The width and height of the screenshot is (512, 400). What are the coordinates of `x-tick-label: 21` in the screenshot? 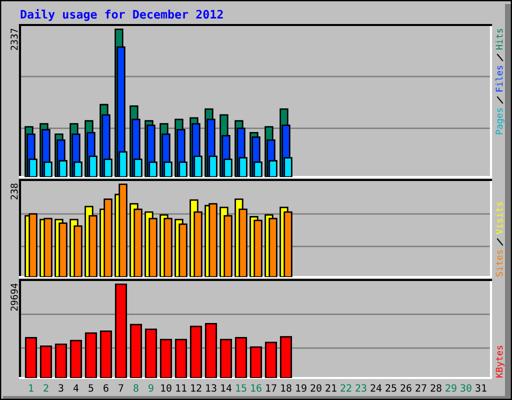 It's located at (331, 388).